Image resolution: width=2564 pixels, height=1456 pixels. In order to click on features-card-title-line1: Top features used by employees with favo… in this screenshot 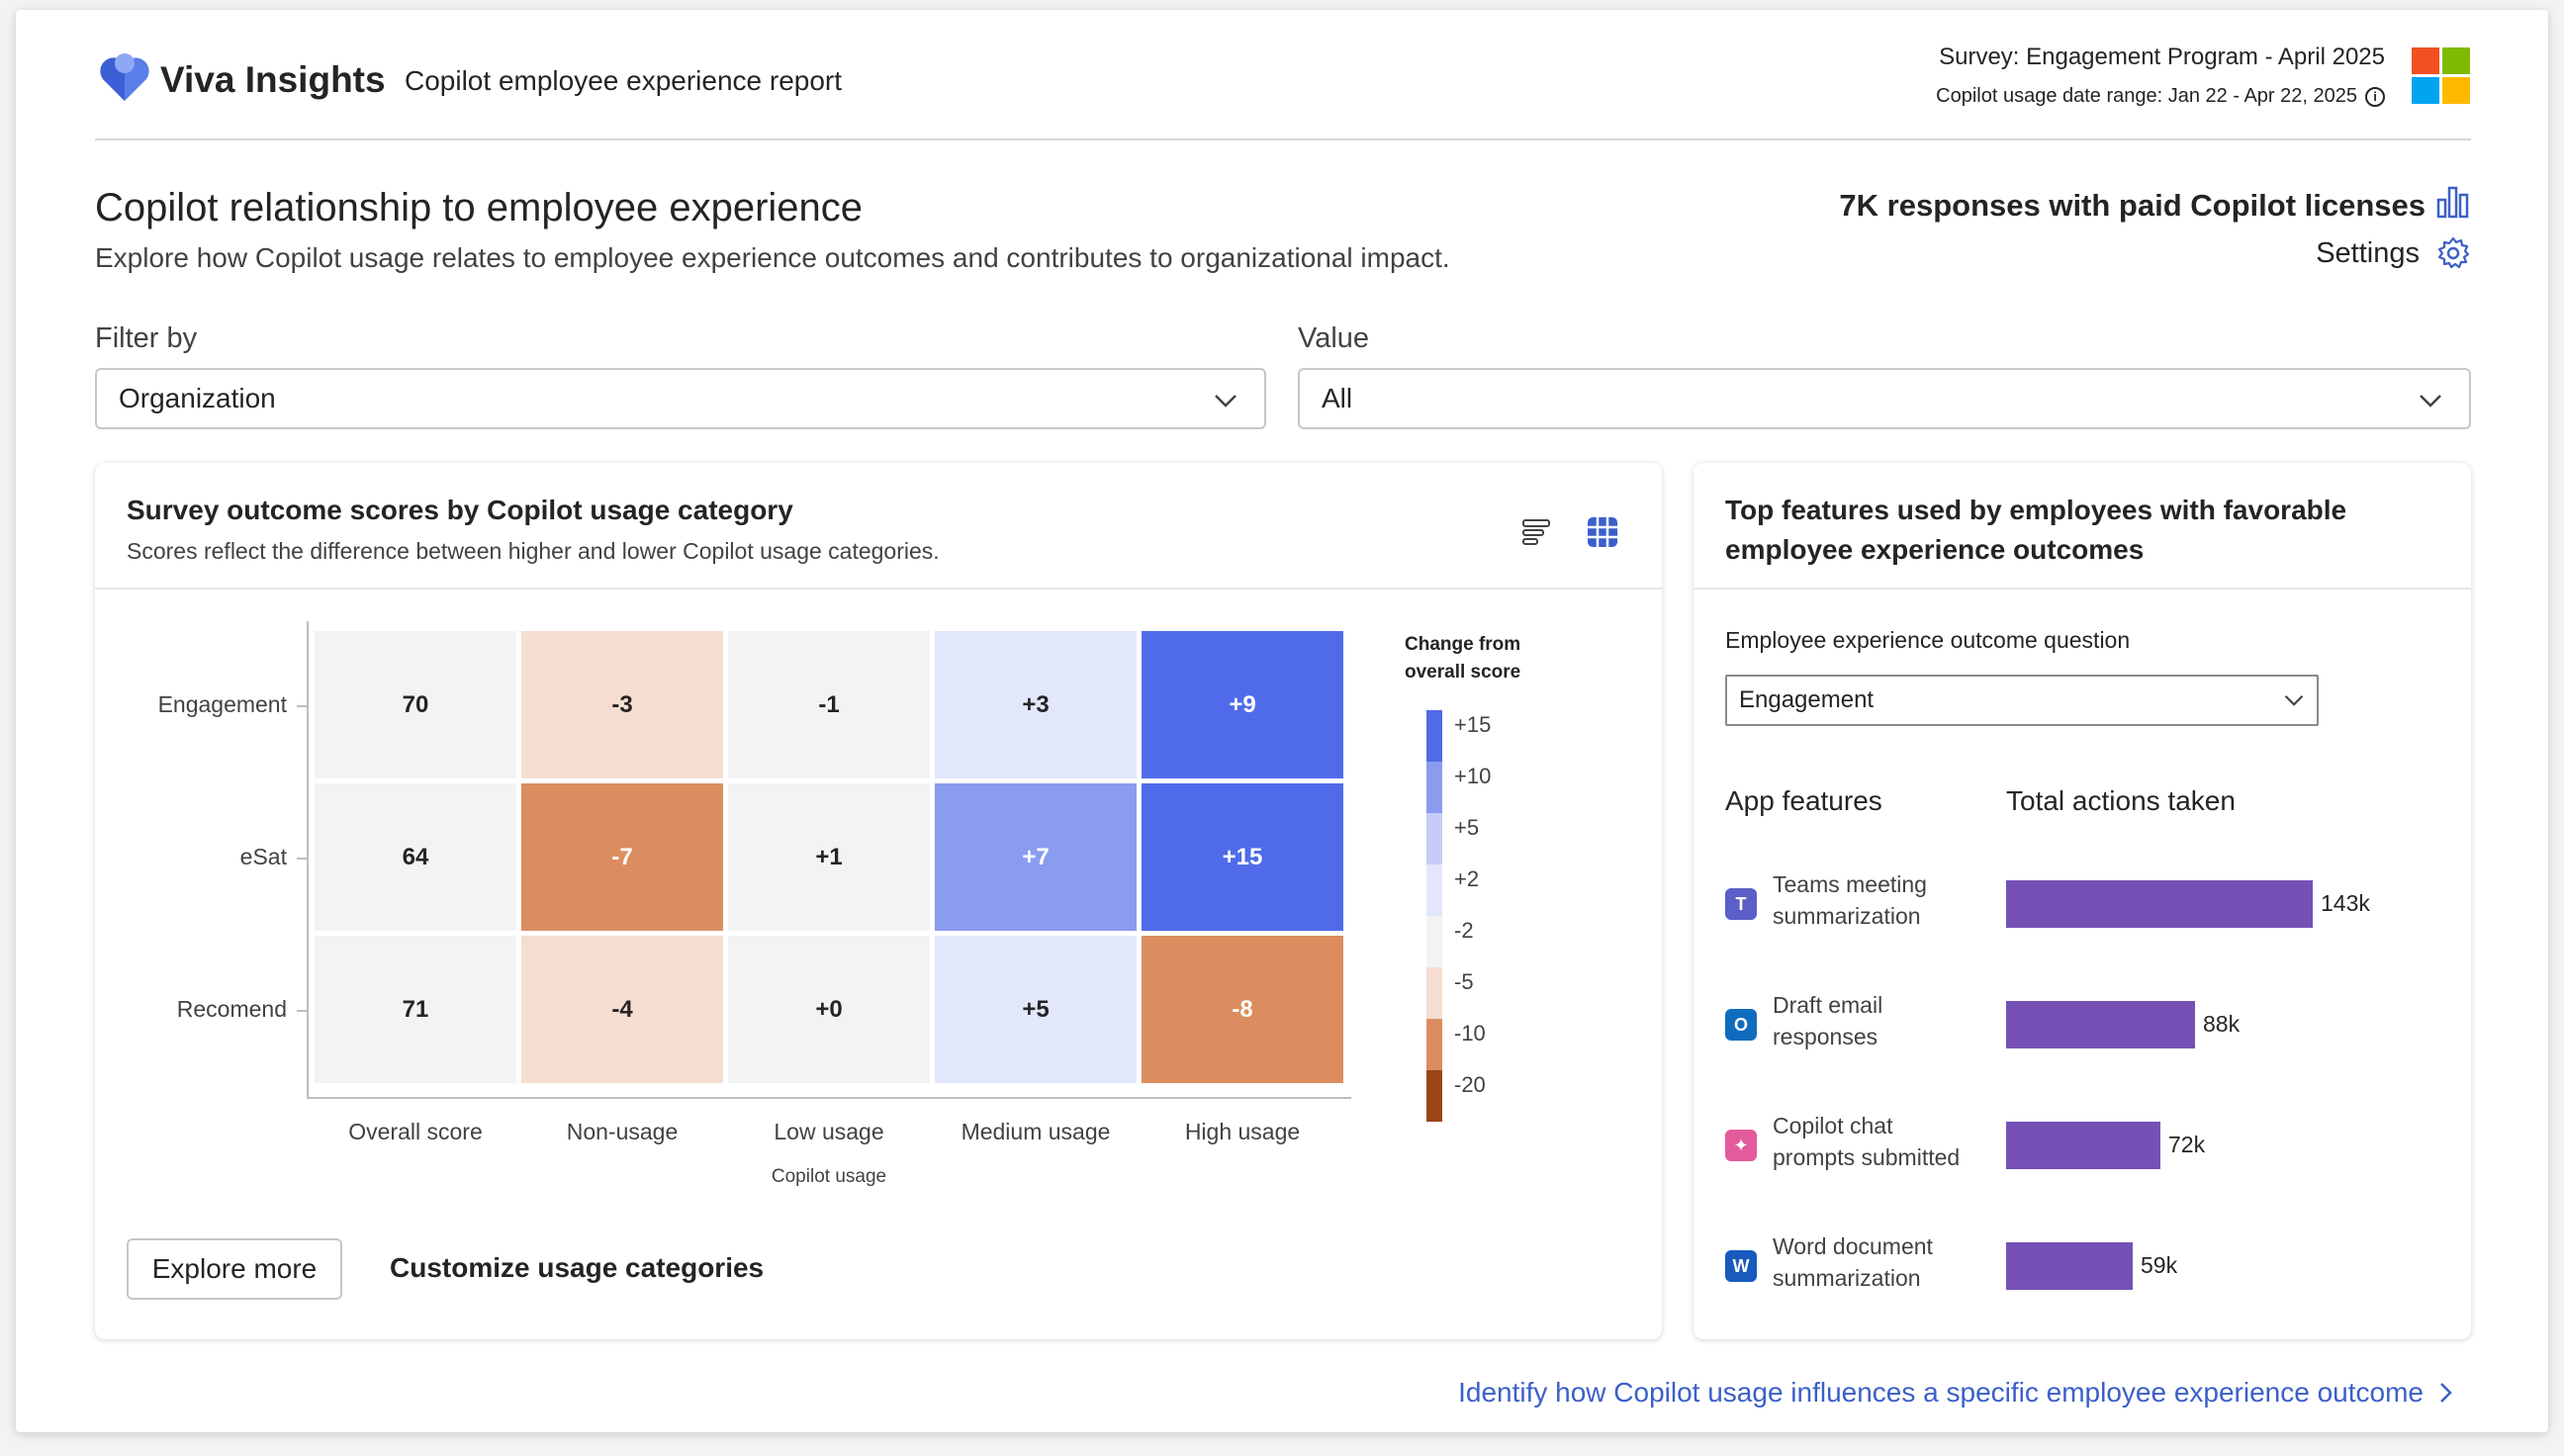, I will do `click(2036, 510)`.